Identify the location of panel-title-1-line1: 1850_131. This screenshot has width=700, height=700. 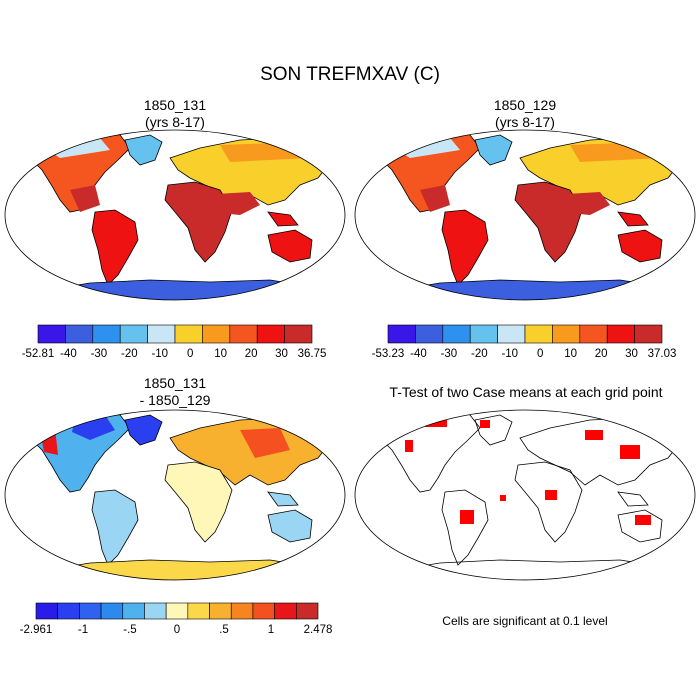
(175, 105).